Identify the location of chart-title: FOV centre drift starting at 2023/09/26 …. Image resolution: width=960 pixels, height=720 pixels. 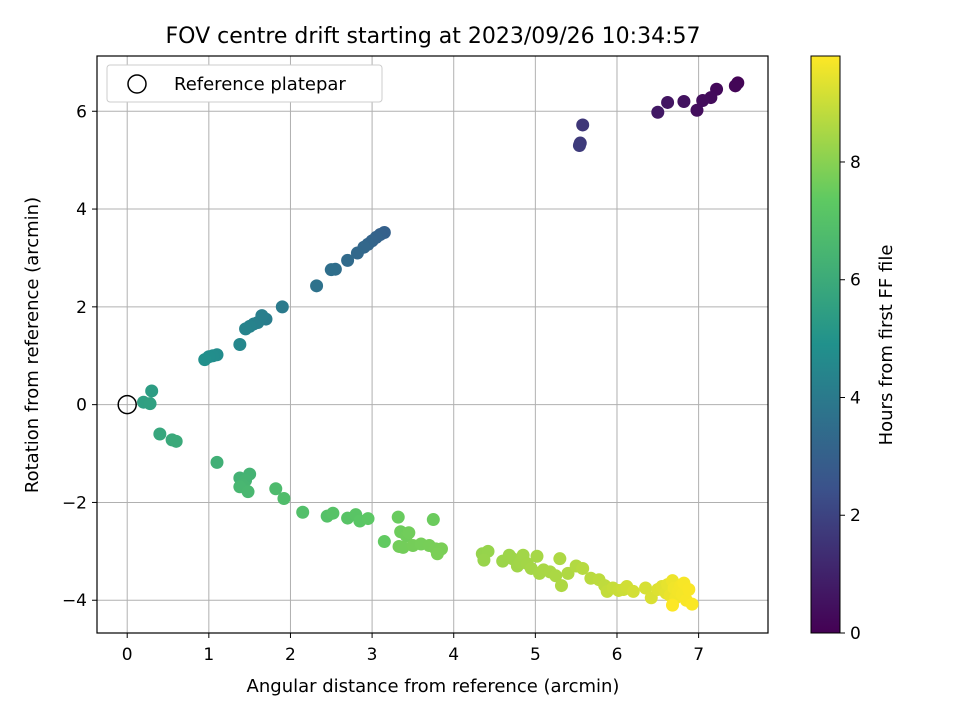
(433, 36).